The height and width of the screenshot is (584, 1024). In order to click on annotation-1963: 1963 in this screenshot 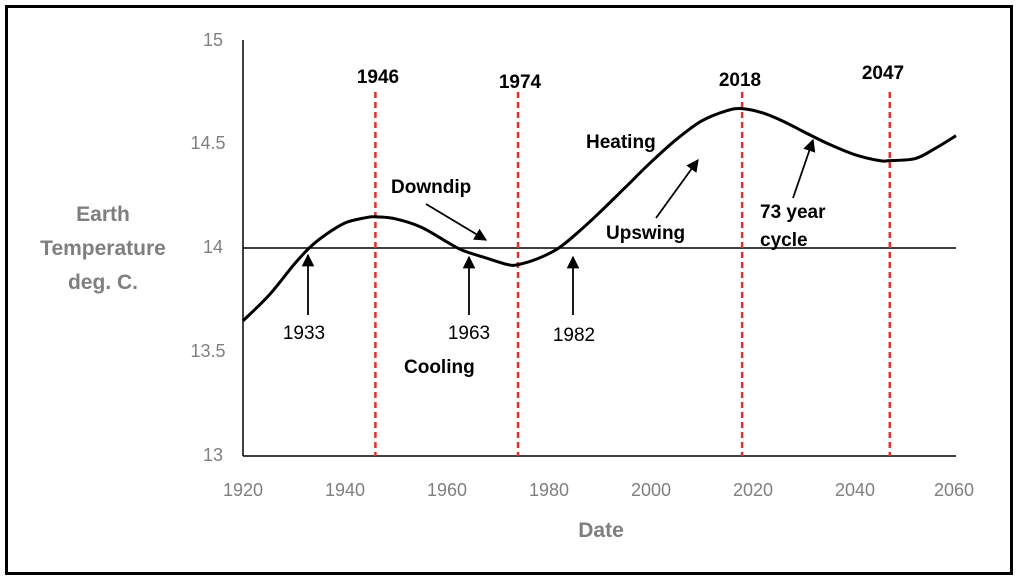, I will do `click(469, 333)`.